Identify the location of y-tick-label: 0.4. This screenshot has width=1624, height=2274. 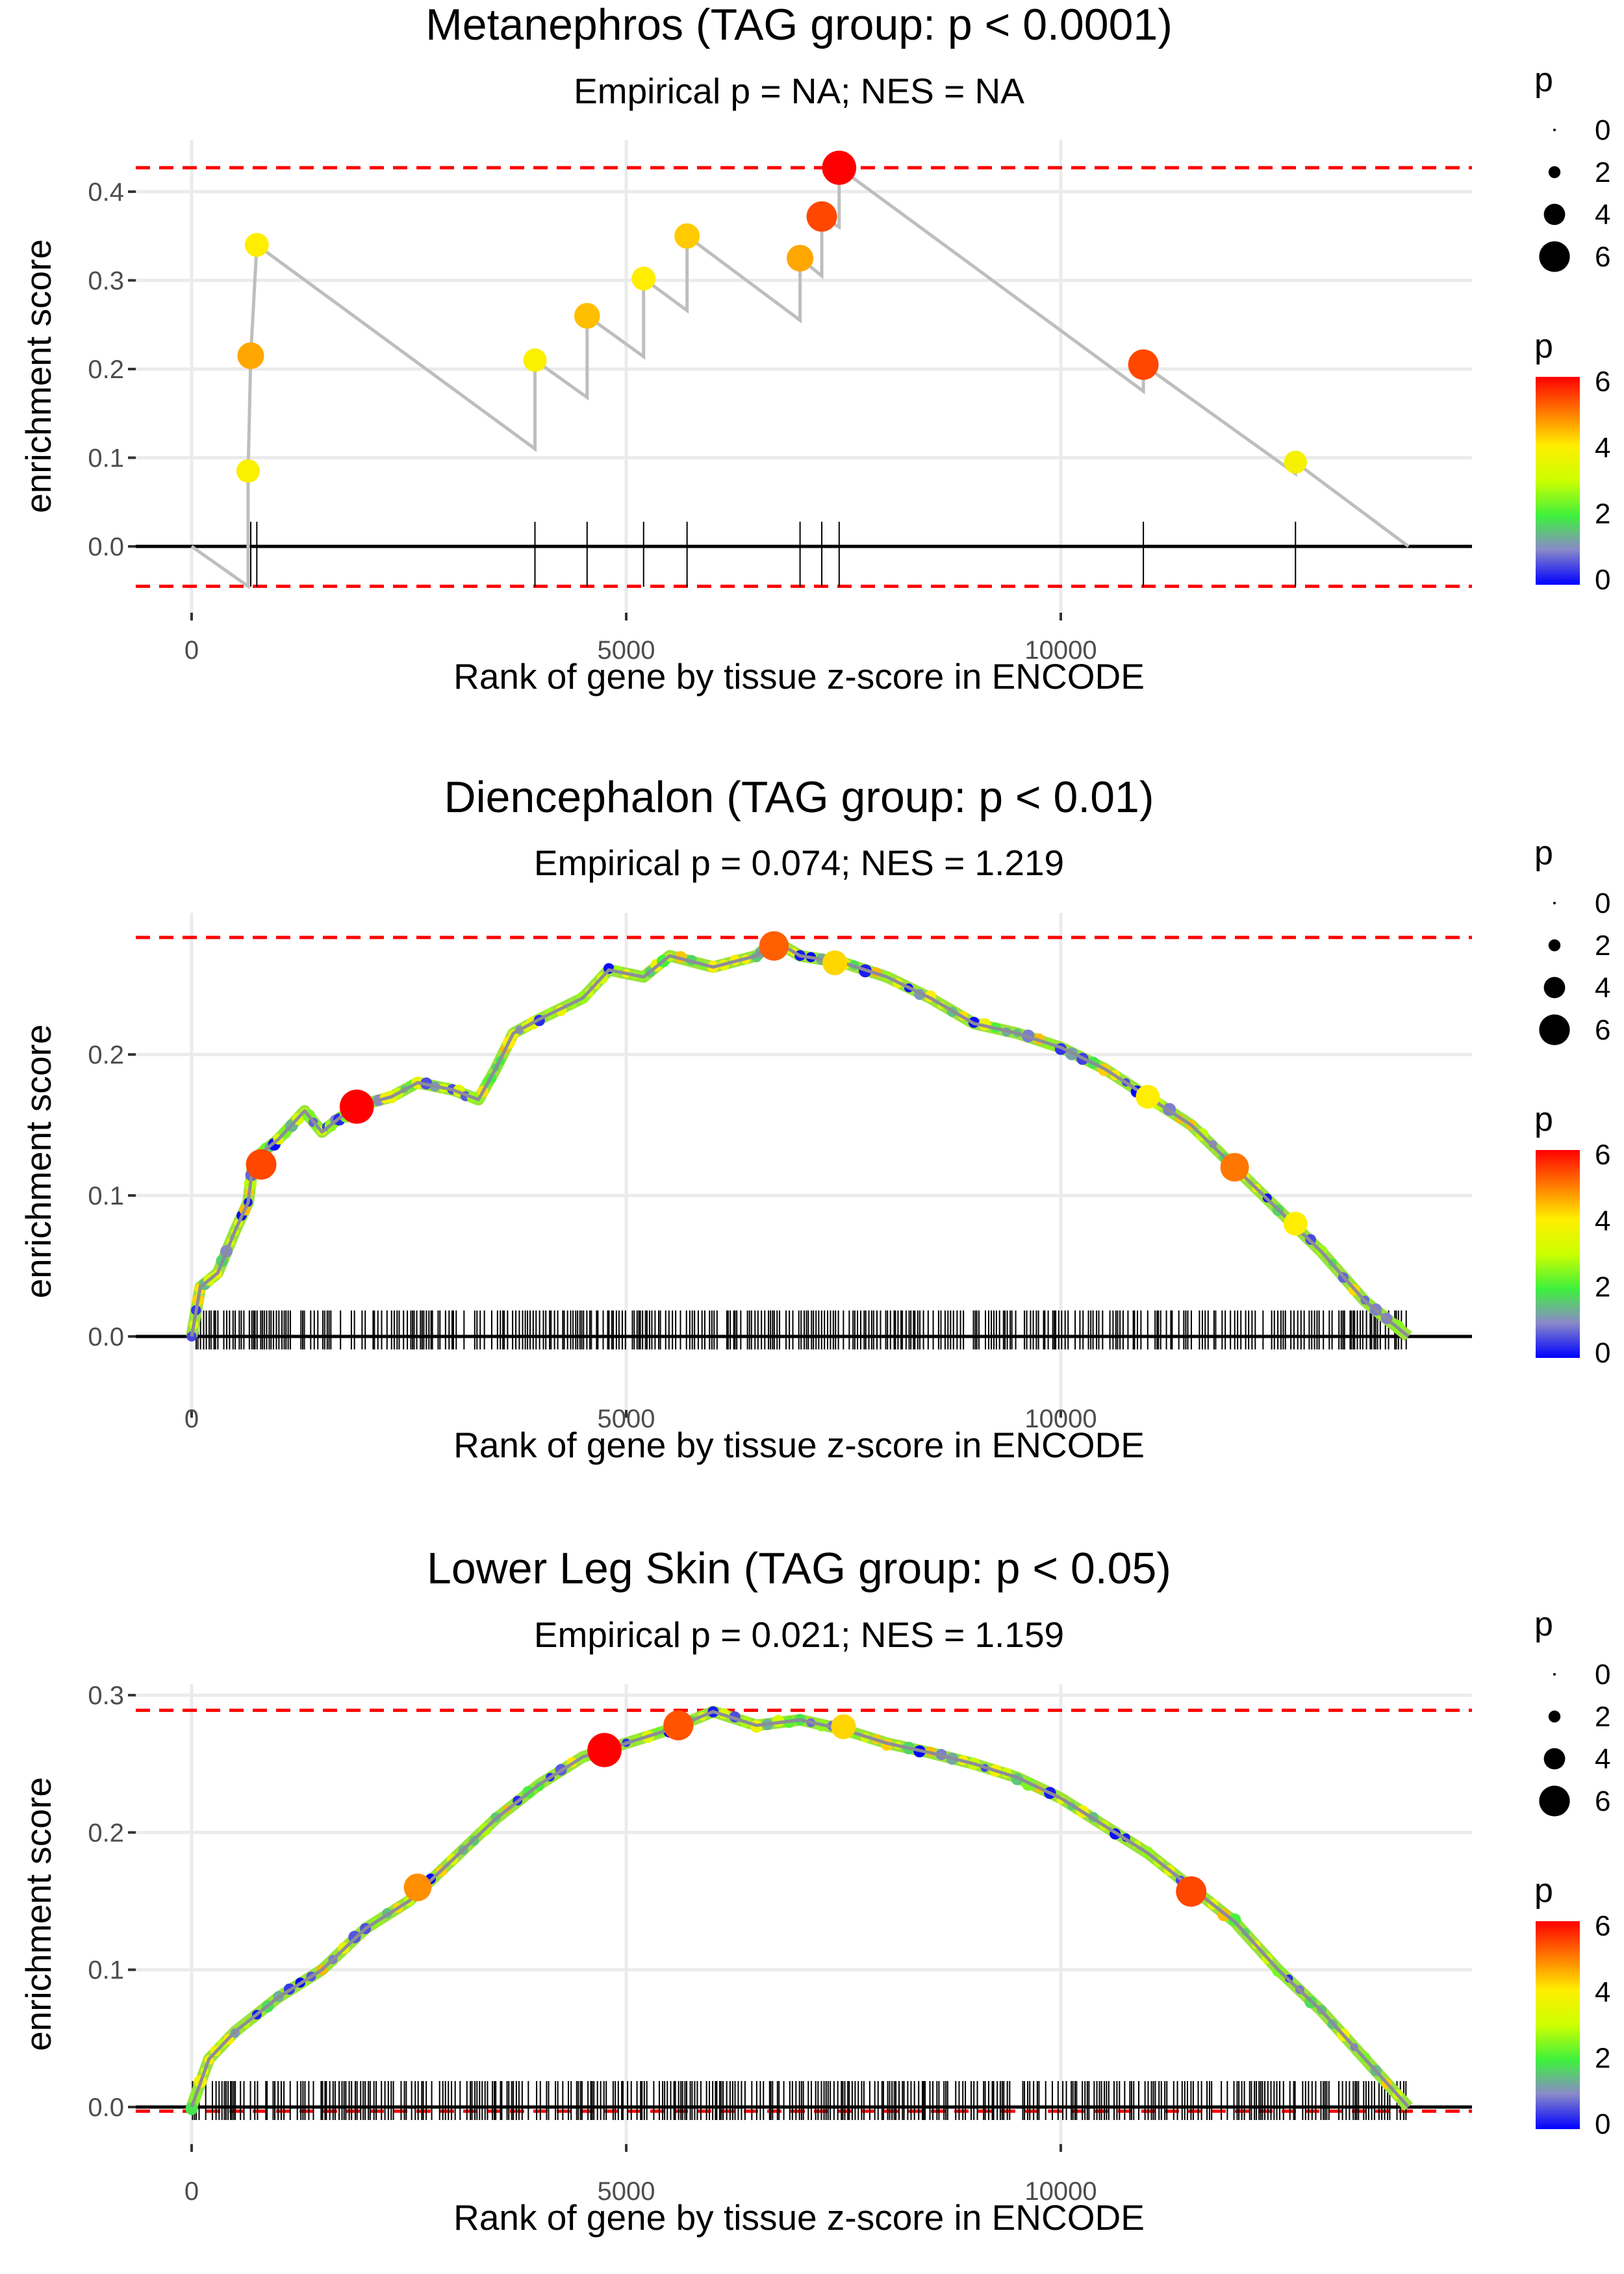
(106, 192).